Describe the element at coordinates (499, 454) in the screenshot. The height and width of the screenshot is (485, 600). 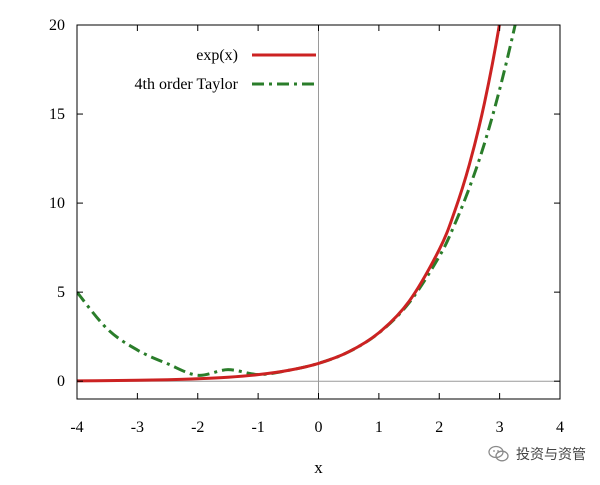
I see `wechat-logo-icon` at that location.